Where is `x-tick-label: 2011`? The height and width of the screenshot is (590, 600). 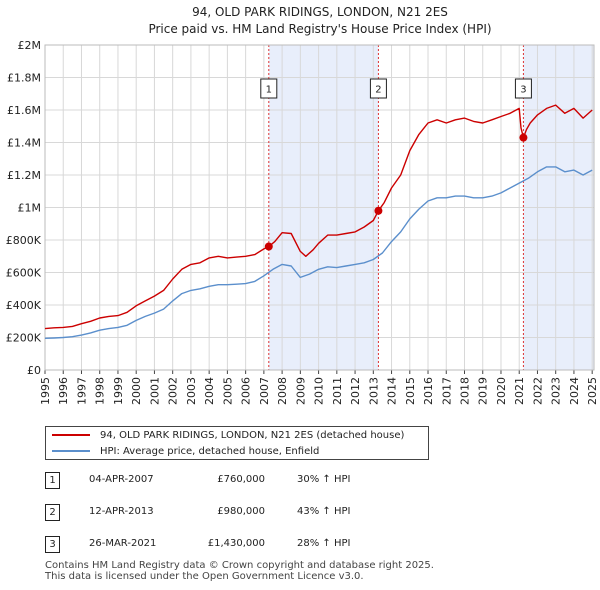 x-tick-label: 2011 is located at coordinates (337, 391).